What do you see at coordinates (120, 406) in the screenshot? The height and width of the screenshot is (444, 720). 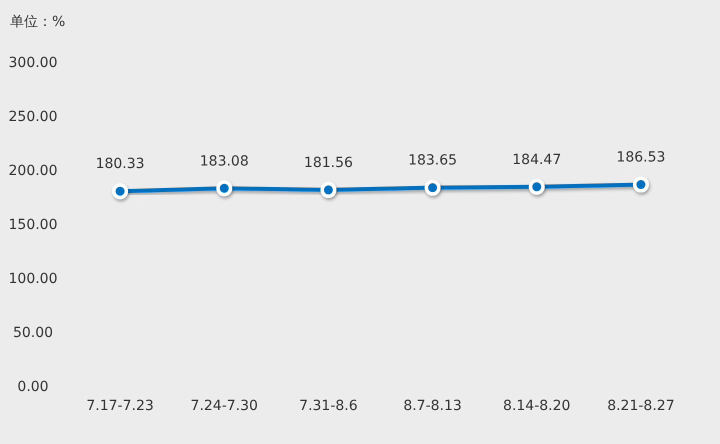 I see `x-tick-label: 7.17-7.23` at bounding box center [120, 406].